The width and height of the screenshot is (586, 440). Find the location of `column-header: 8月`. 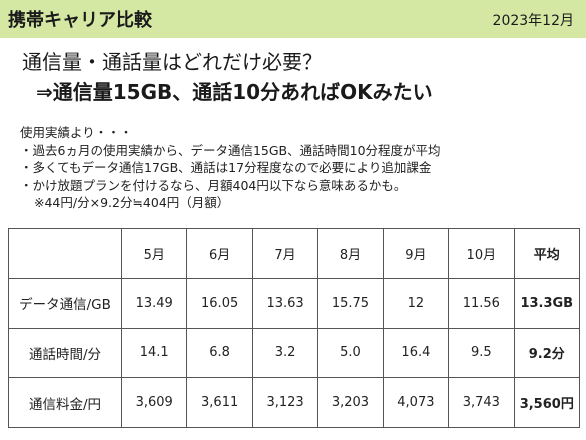

column-header: 8月 is located at coordinates (350, 253).